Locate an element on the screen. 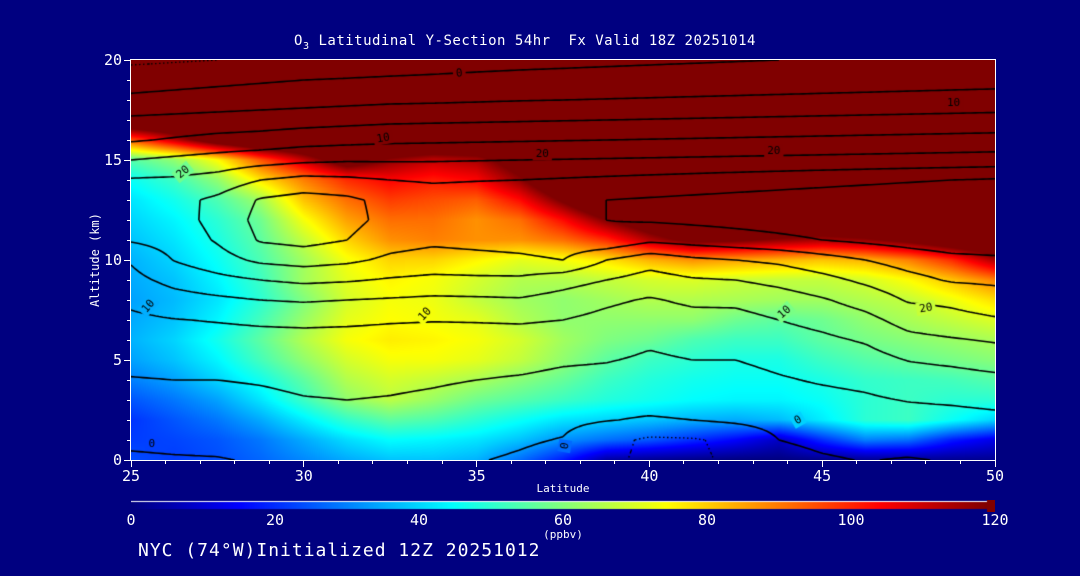 The height and width of the screenshot is (576, 1080). x-tick-label: 30 is located at coordinates (303, 476).